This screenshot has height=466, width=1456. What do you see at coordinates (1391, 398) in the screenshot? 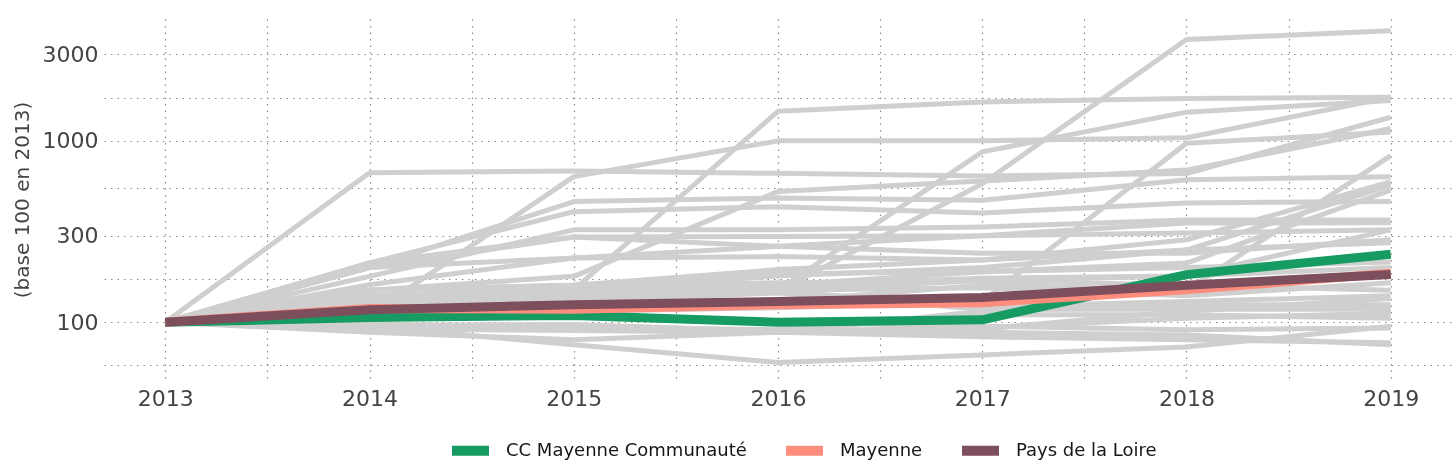
I see `x-tick-label: 2019` at bounding box center [1391, 398].